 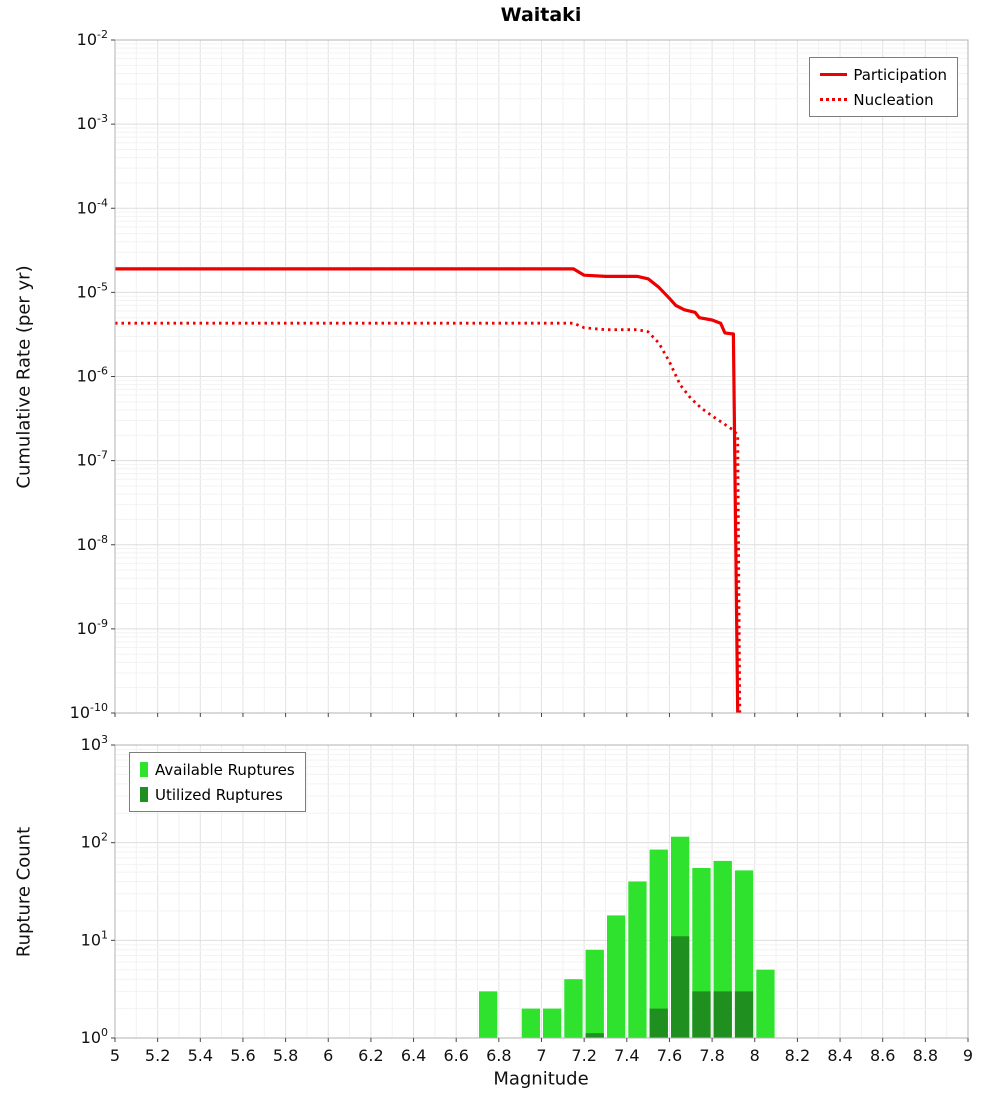 What do you see at coordinates (968, 1055) in the screenshot?
I see `x-tick-label: 9` at bounding box center [968, 1055].